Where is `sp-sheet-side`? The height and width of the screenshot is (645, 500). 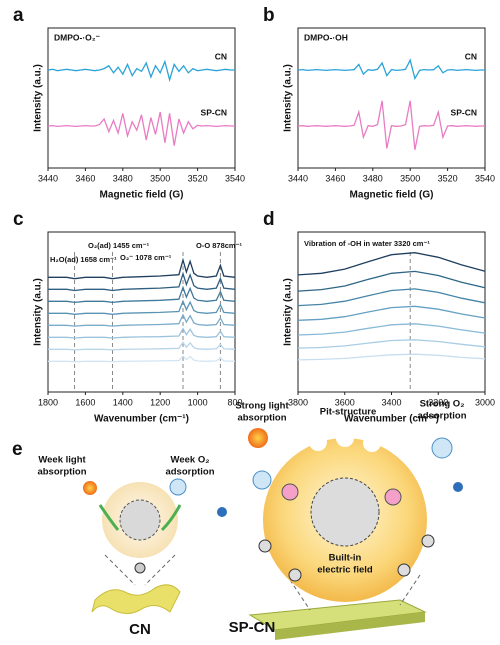 sp-sheet-side is located at coordinates (350, 626).